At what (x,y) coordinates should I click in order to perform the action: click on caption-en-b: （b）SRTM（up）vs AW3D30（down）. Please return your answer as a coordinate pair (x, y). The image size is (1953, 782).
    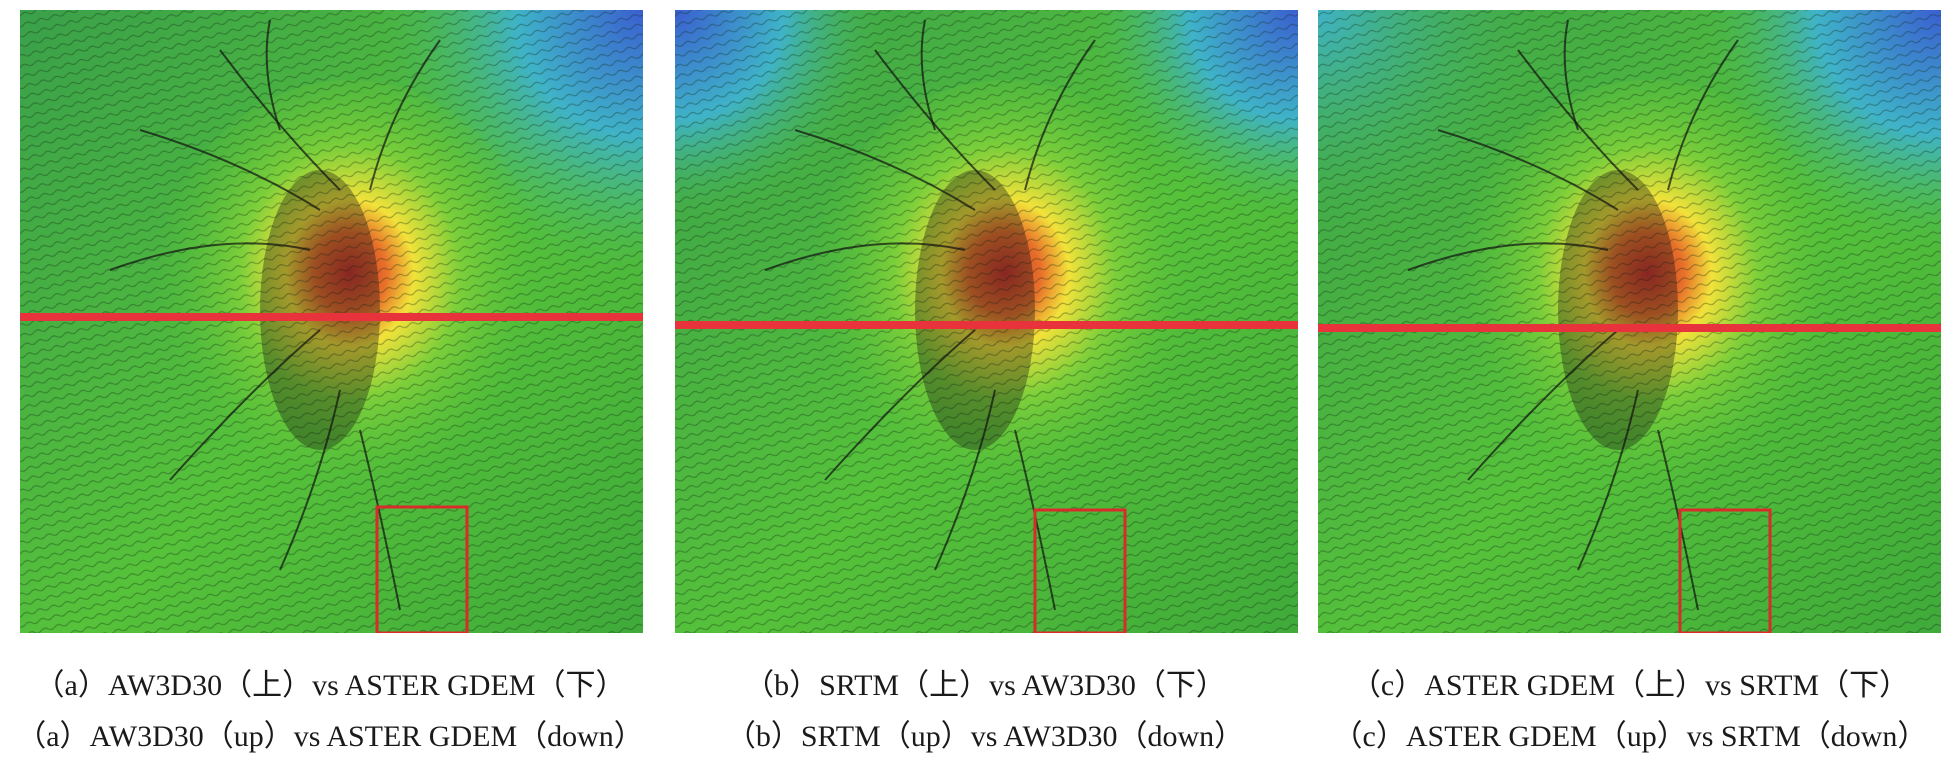
    Looking at the image, I should click on (985, 736).